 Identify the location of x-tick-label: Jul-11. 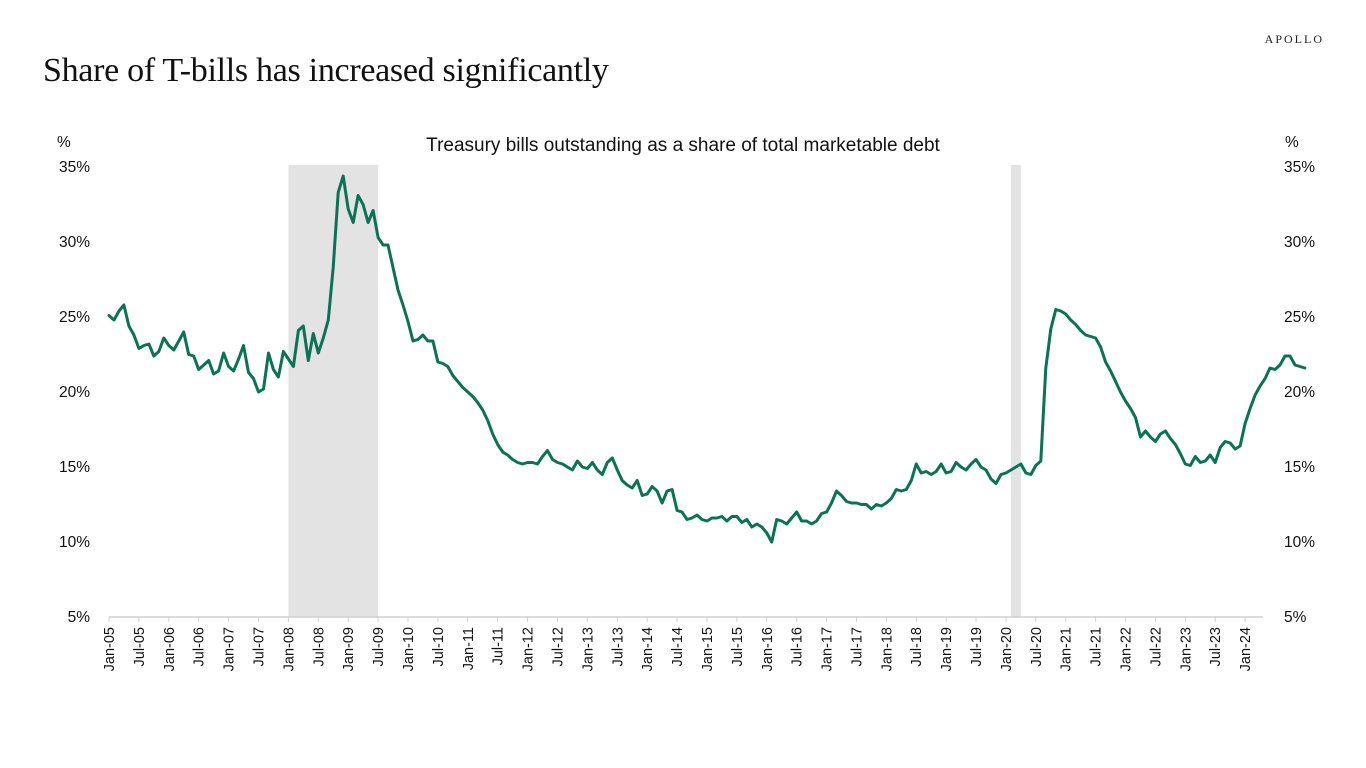
(499, 646).